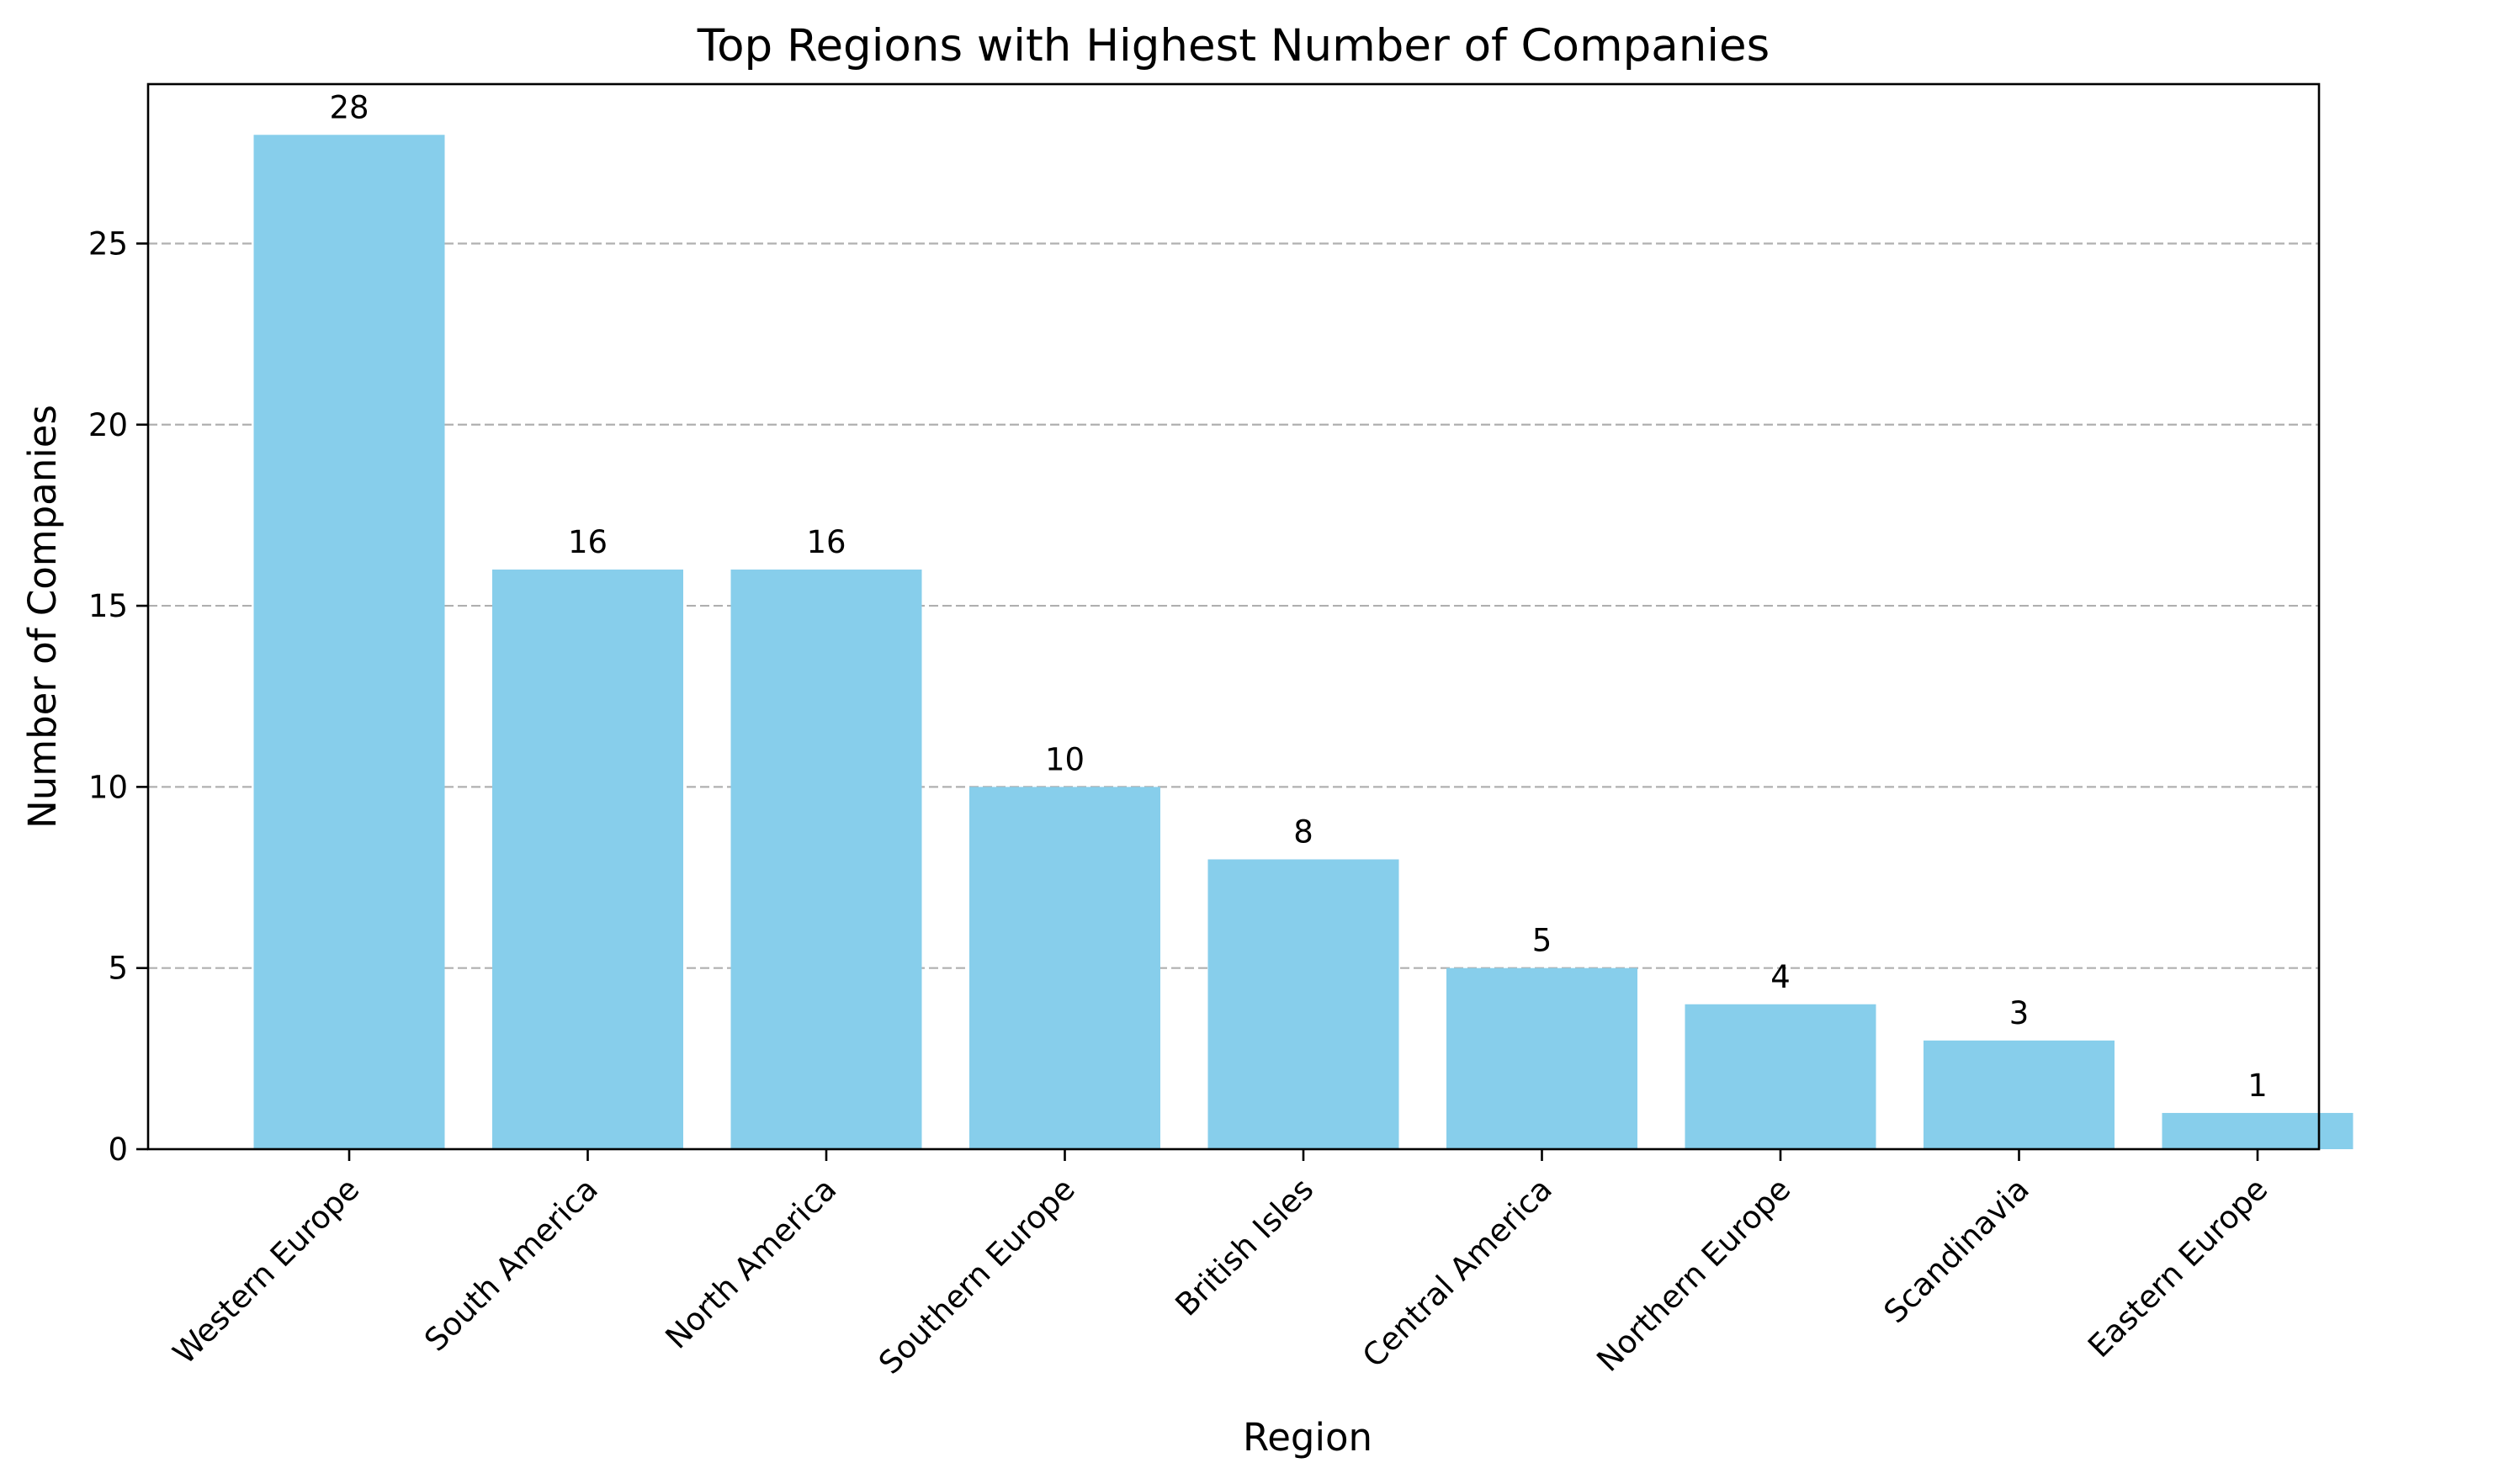  I want to click on y-tick-label: 25, so click(108, 243).